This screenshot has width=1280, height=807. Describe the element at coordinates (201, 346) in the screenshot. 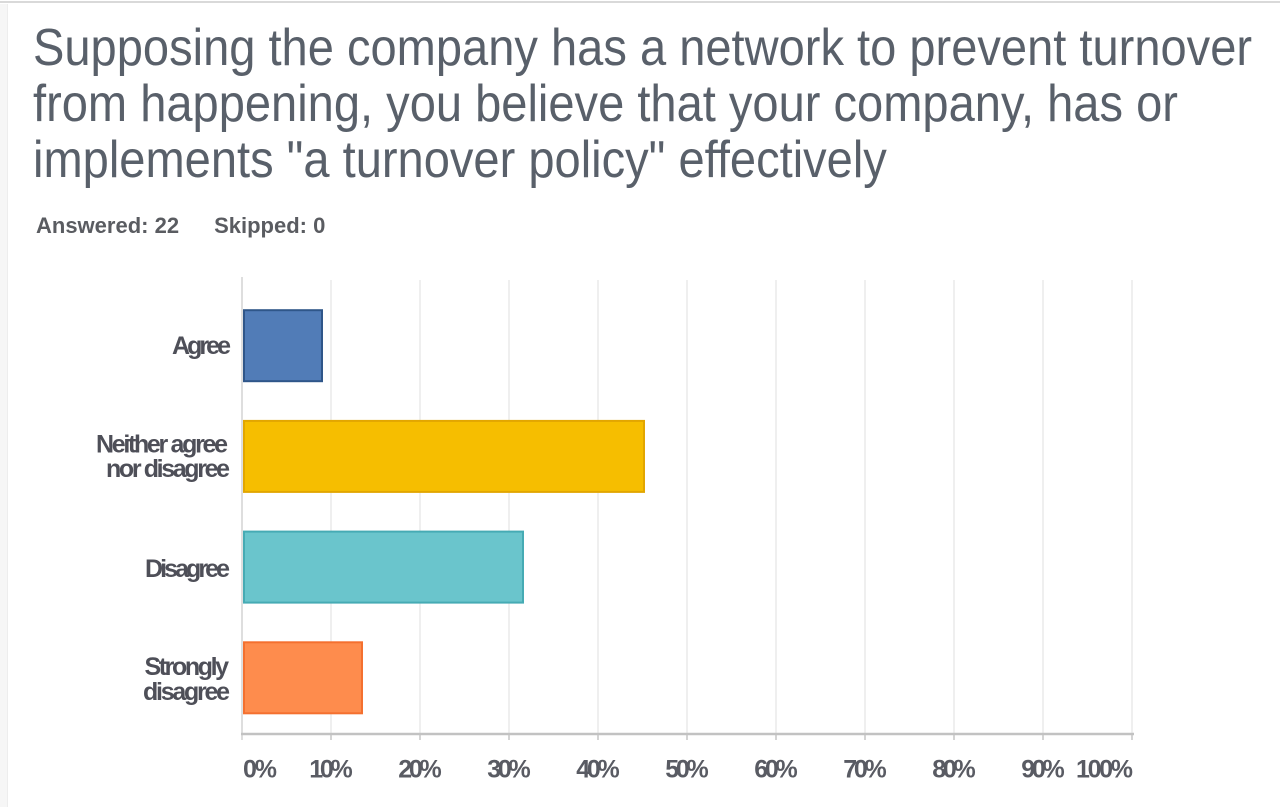

I see `svg-text: Agree` at that location.